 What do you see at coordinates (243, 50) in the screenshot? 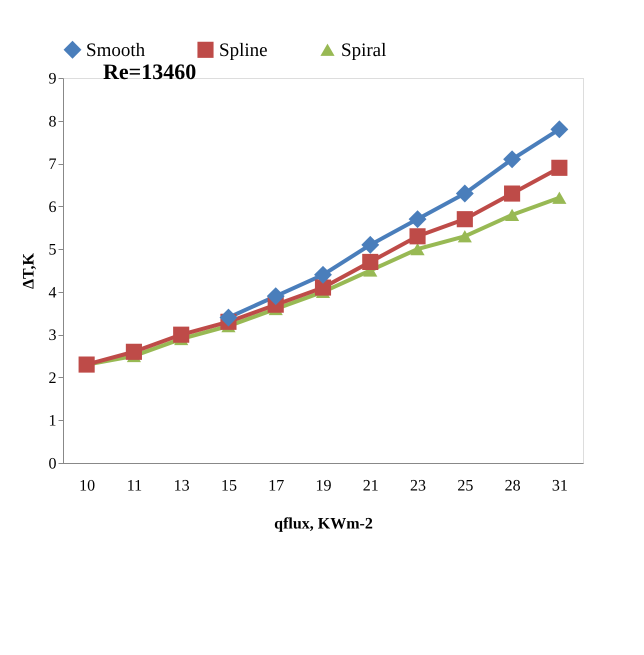
I see `legend-label: Spline` at bounding box center [243, 50].